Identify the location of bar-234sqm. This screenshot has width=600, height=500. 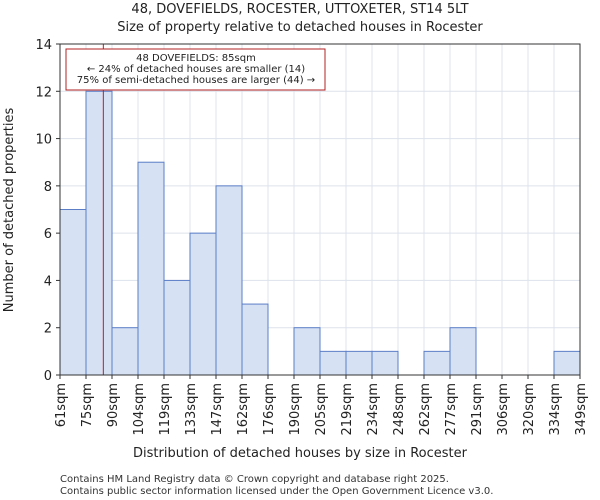
(385, 363).